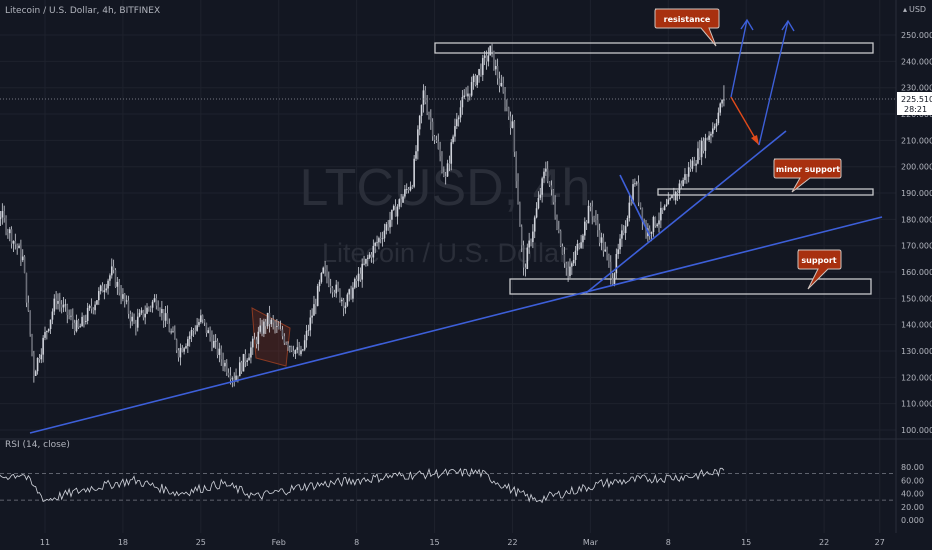 This screenshot has height=550, width=932. I want to click on minor-support-callout: minor support, so click(807, 175).